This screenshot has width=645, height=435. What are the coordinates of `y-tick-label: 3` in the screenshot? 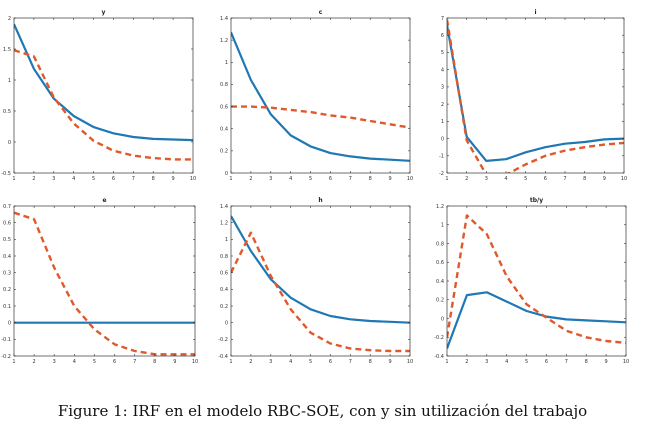 It's located at (442, 88).